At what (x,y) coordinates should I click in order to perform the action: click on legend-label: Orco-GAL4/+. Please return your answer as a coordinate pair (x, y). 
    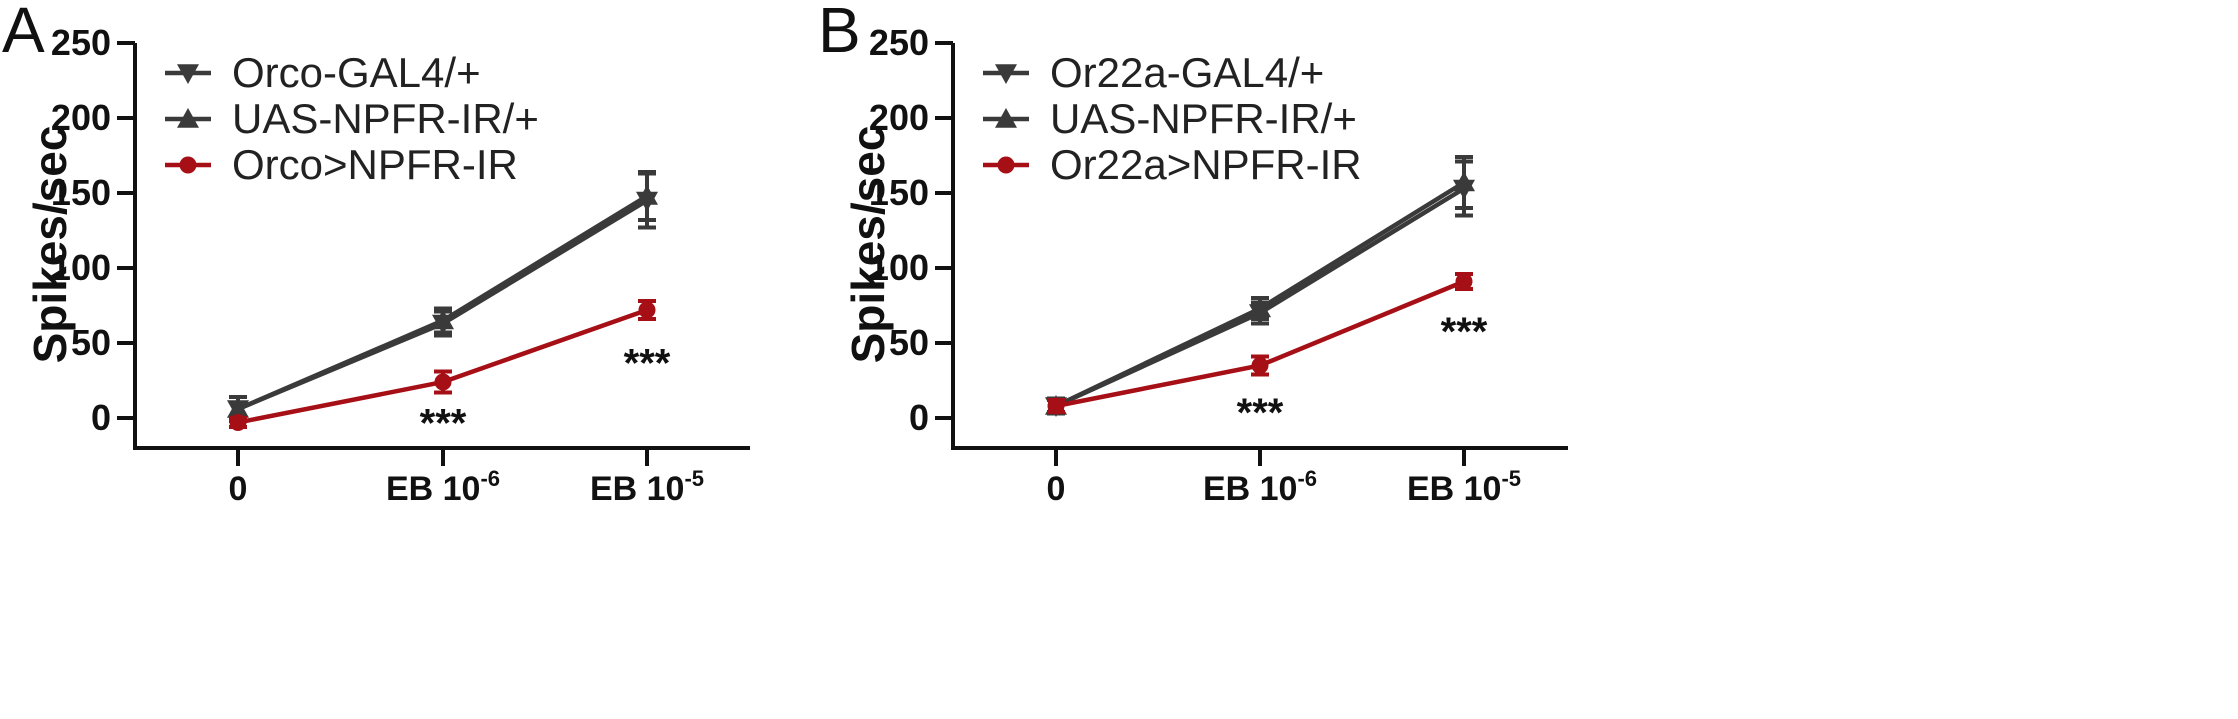
    Looking at the image, I should click on (356, 72).